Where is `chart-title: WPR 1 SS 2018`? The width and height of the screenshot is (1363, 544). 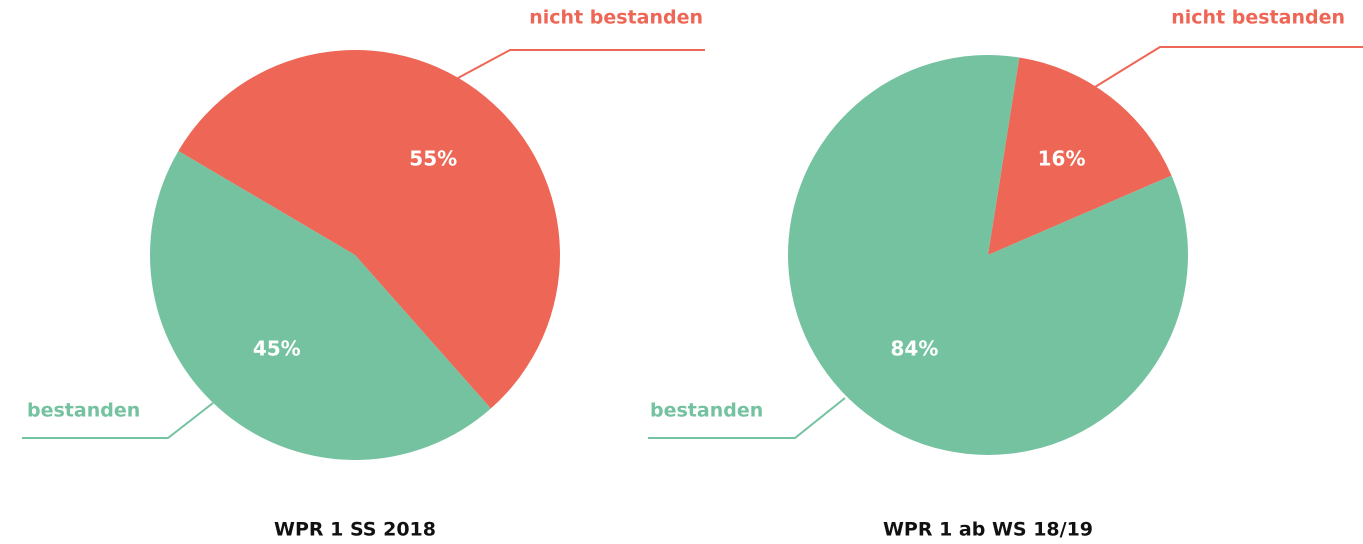 chart-title: WPR 1 SS 2018 is located at coordinates (355, 530).